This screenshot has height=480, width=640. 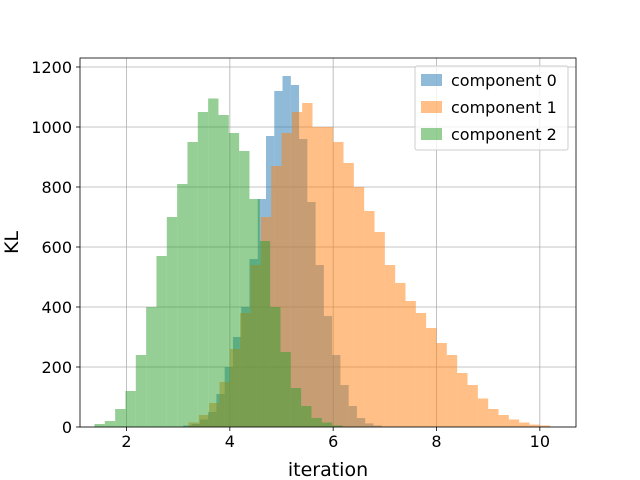 What do you see at coordinates (56, 247) in the screenshot?
I see `y-tick-label: 600` at bounding box center [56, 247].